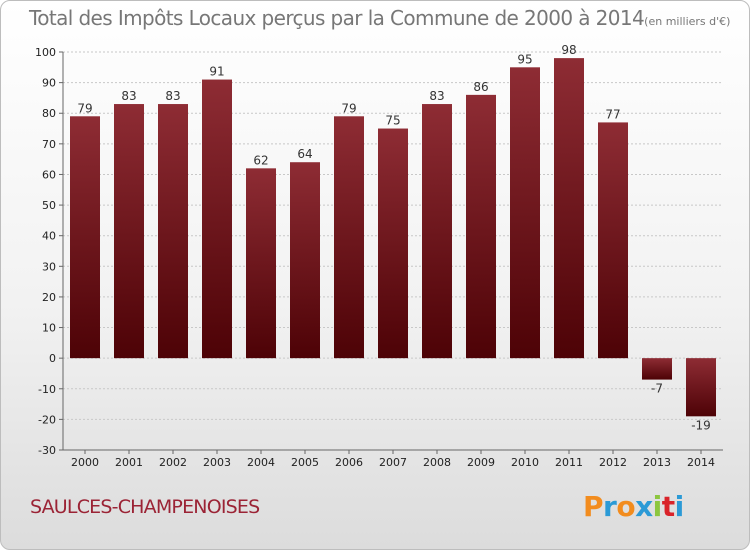  Describe the element at coordinates (687, 21) in the screenshot. I see `chart-unit: (en milliers d'€)` at that location.